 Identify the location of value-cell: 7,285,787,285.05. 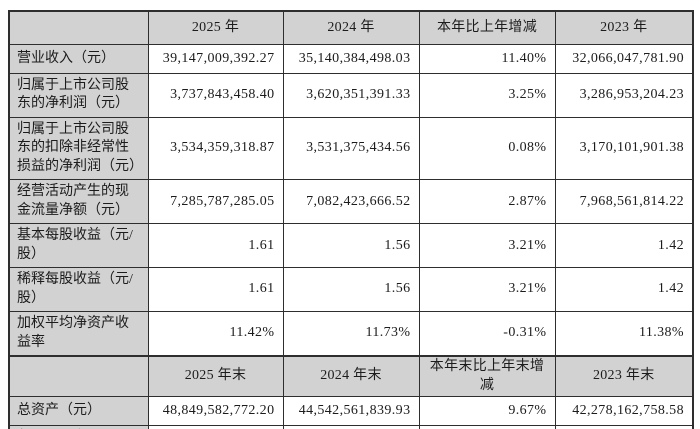
(215, 202).